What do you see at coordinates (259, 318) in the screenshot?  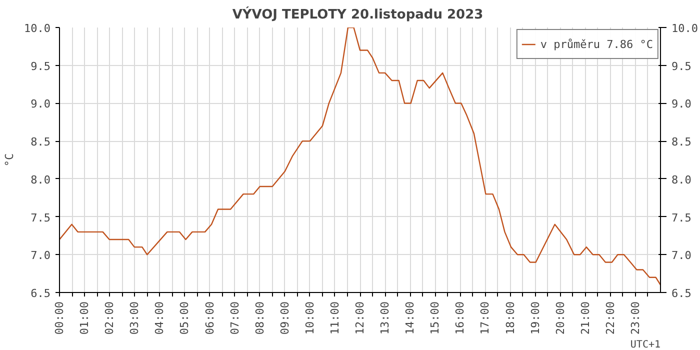 I see `x-tick-label: 08:00` at bounding box center [259, 318].